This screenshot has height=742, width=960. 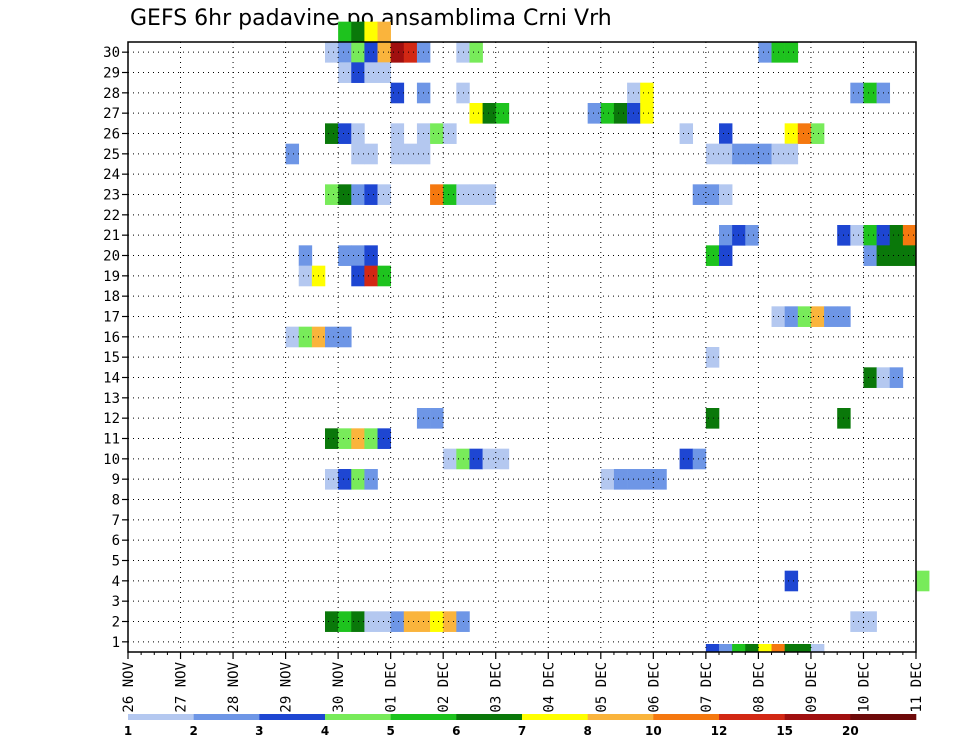 I want to click on x-tick-label: 01 DEC, so click(x=392, y=687).